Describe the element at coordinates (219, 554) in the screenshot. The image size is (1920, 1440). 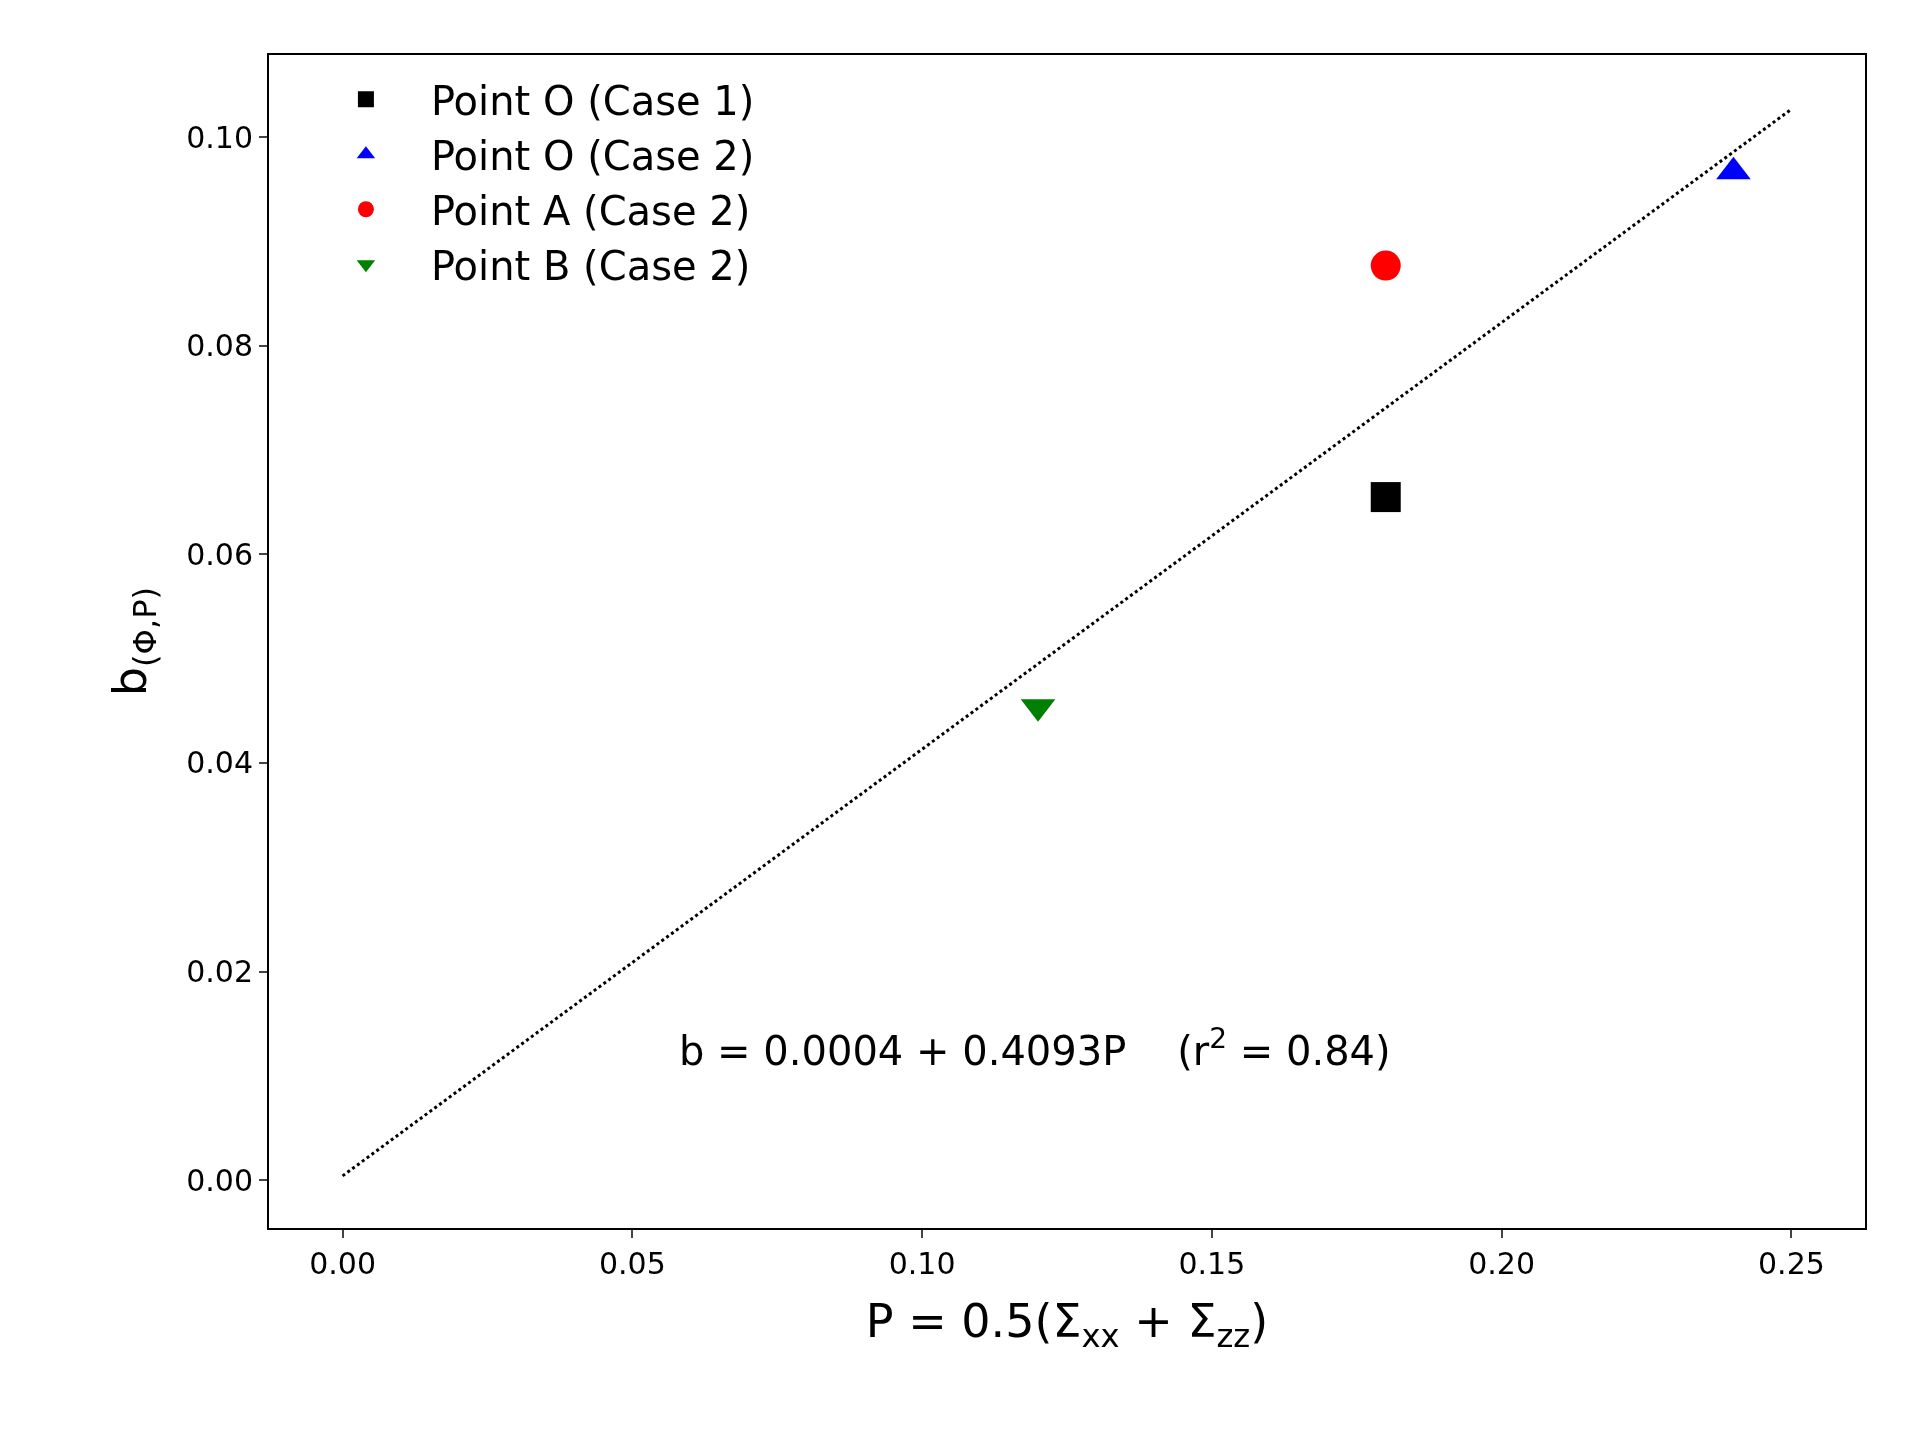
I see `y-tick-label: 0.06` at that location.